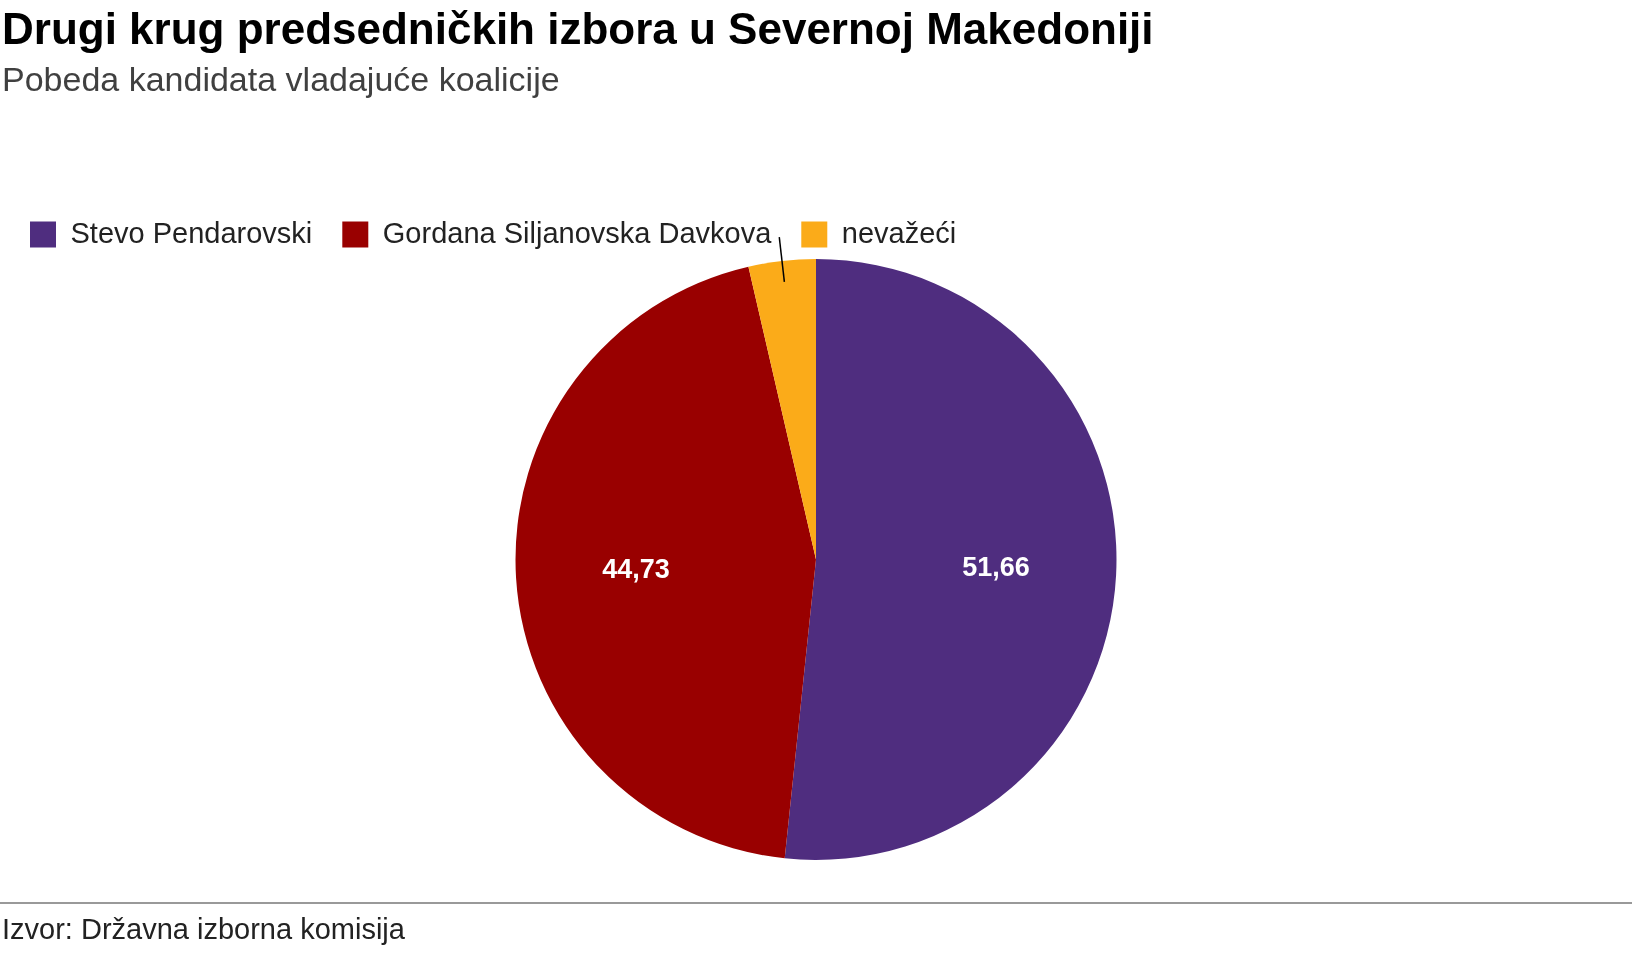 Image resolution: width=1632 pixels, height=958 pixels. Describe the element at coordinates (577, 232) in the screenshot. I see `legend-label: Gordana Siljanovska Davkova` at that location.